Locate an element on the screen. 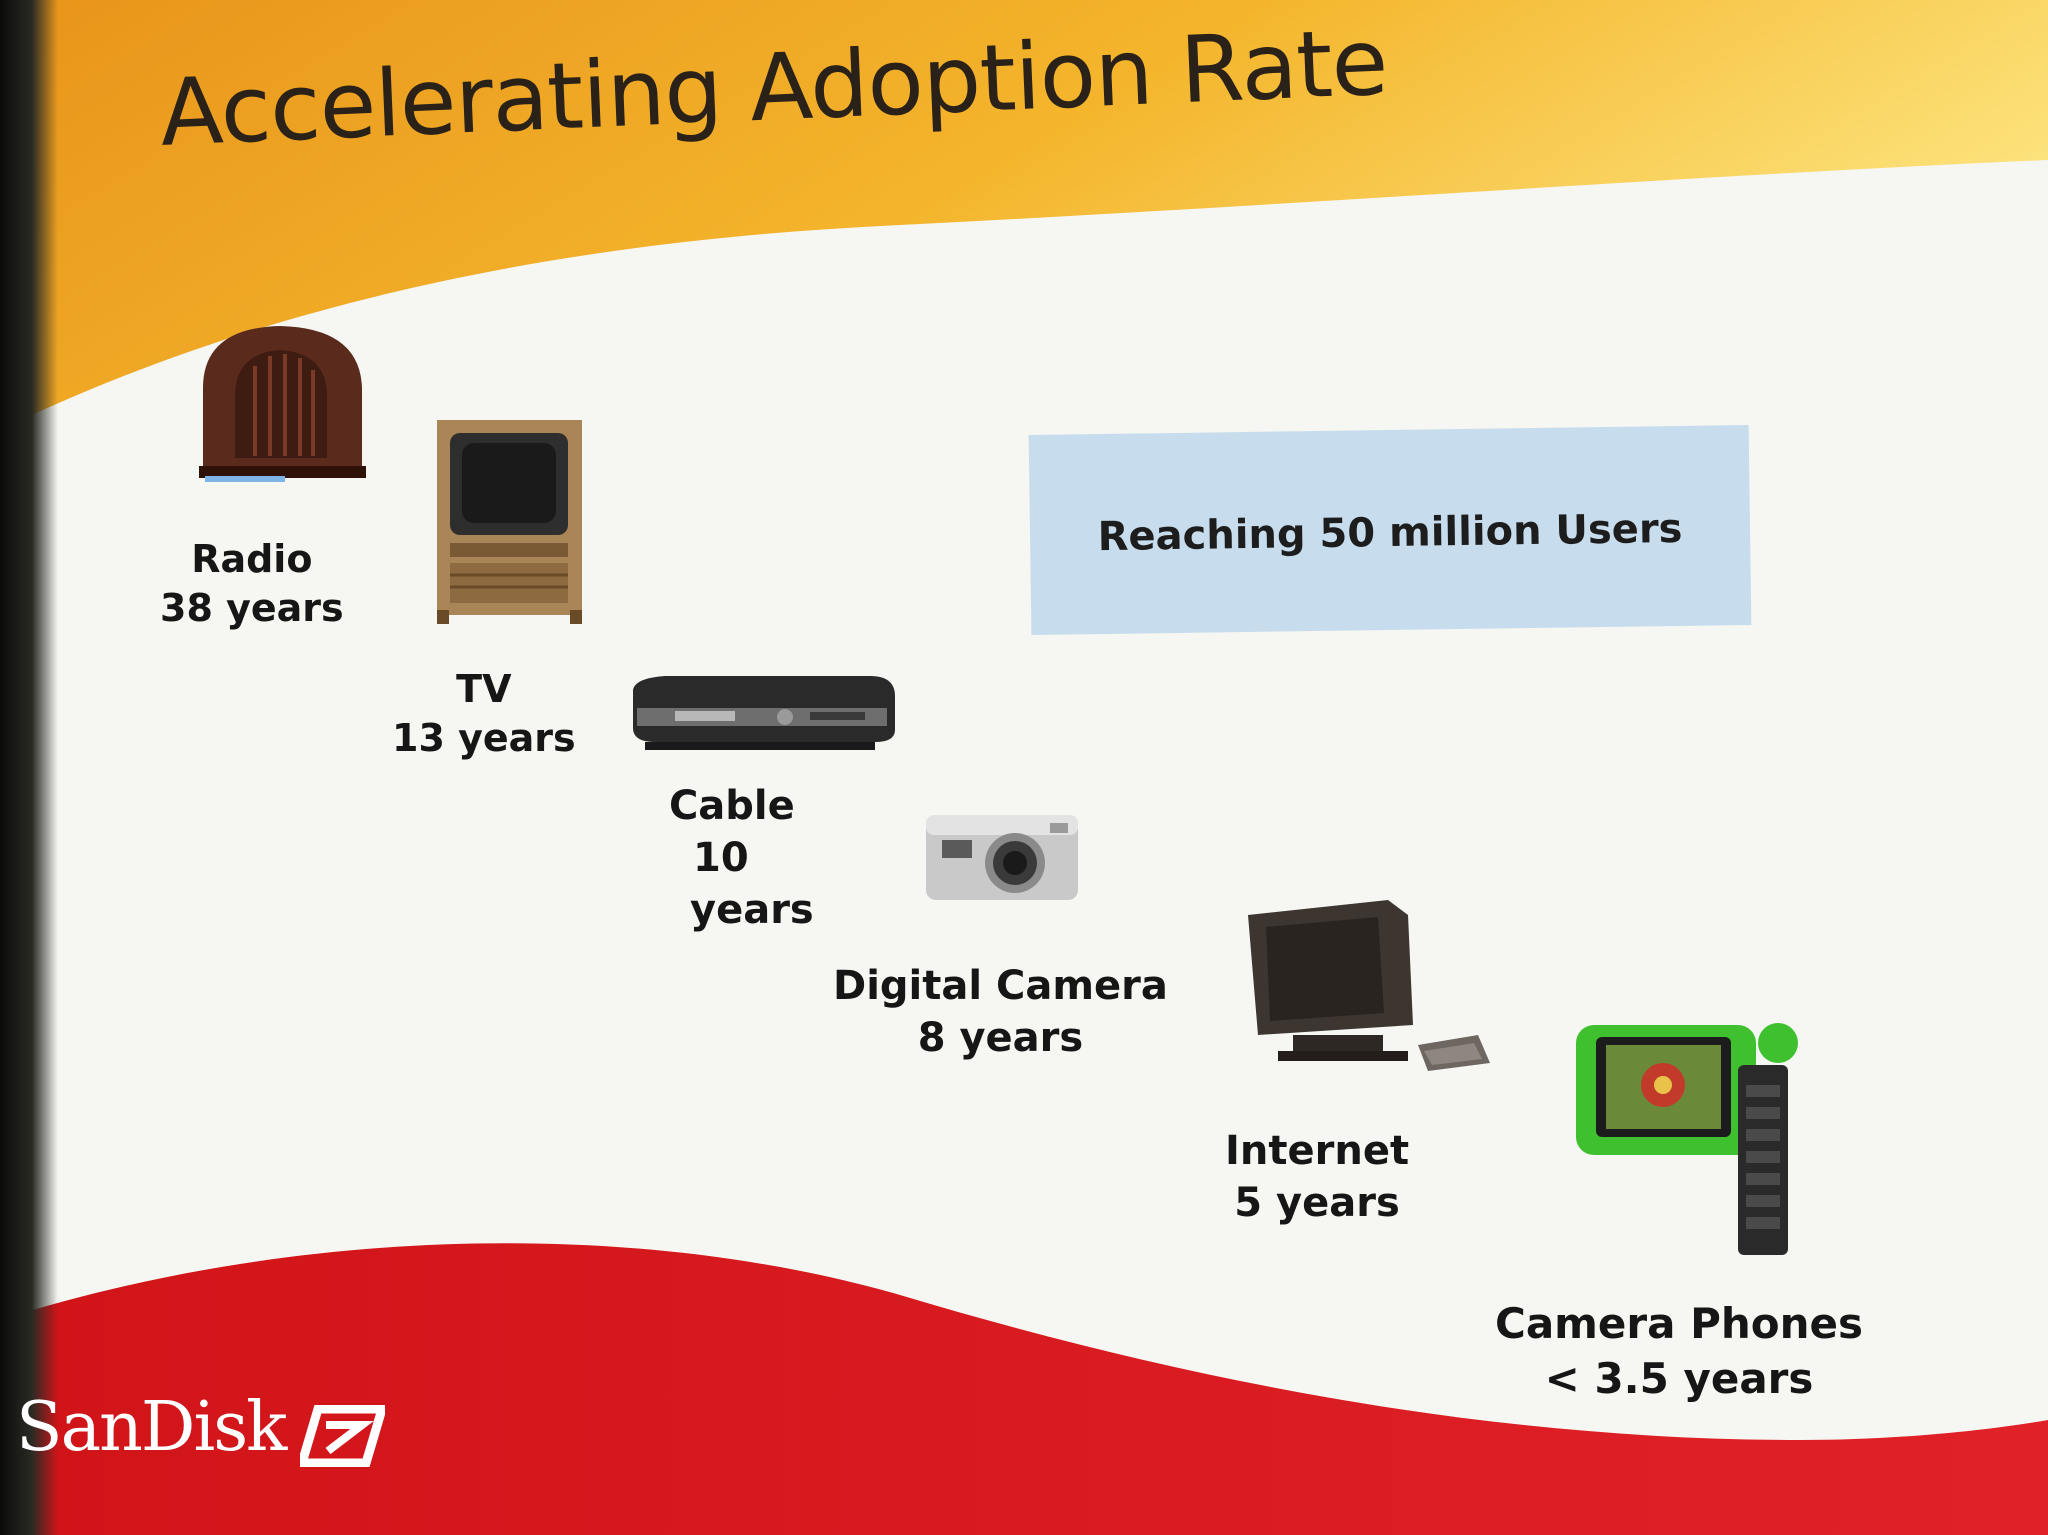  camera-phone-icon is located at coordinates (1687, 1139).